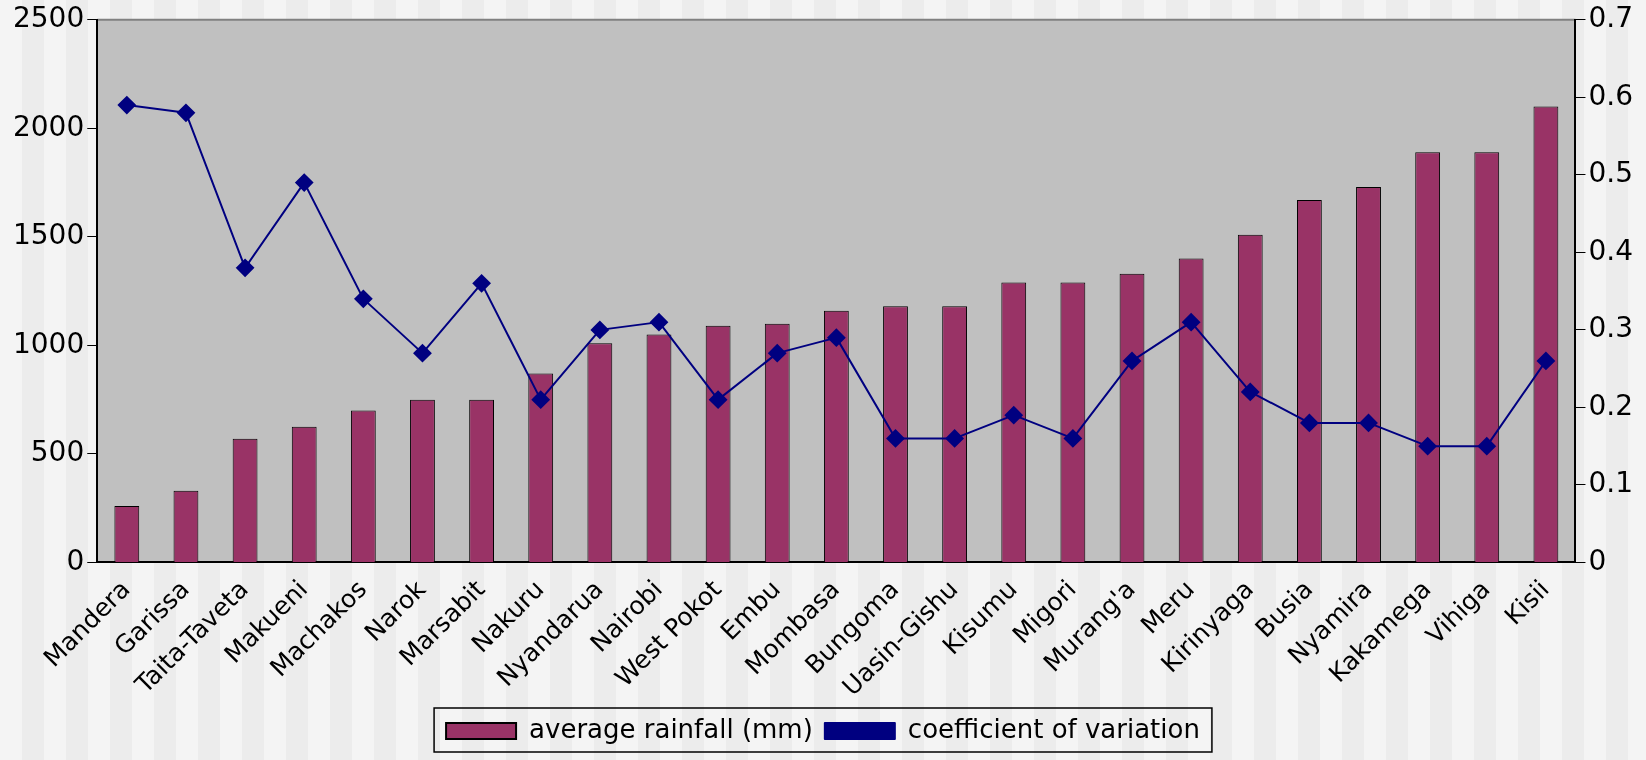  I want to click on y-tick-label: 2500, so click(48, 18).